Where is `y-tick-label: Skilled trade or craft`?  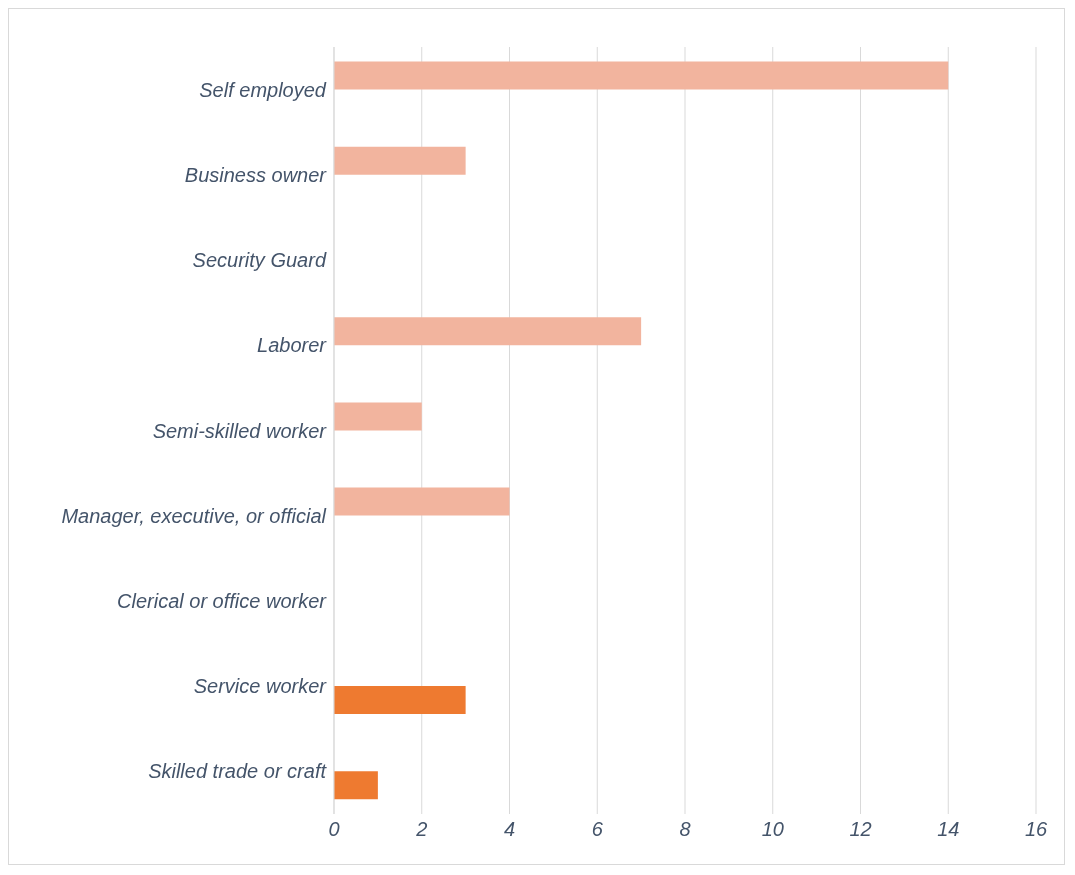 y-tick-label: Skilled trade or craft is located at coordinates (238, 771).